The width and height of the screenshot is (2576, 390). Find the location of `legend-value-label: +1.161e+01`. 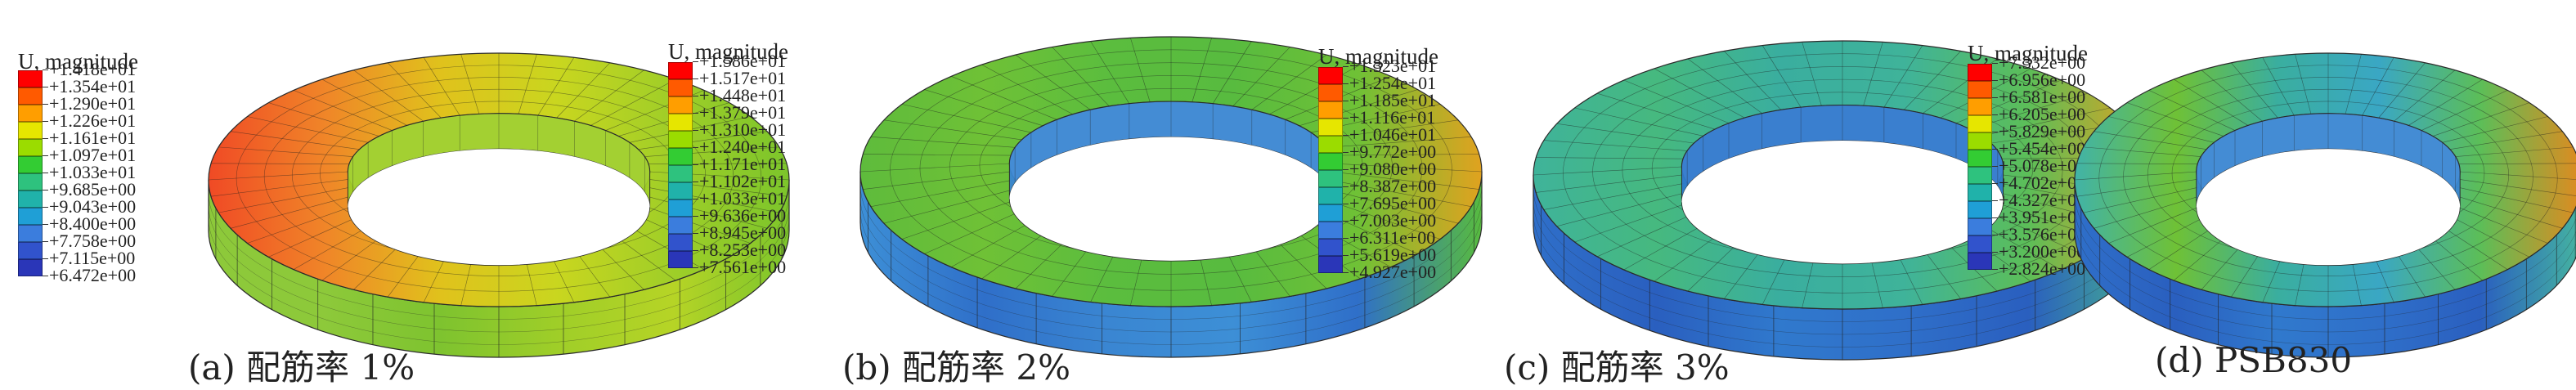

legend-value-label: +1.161e+01 is located at coordinates (93, 138).